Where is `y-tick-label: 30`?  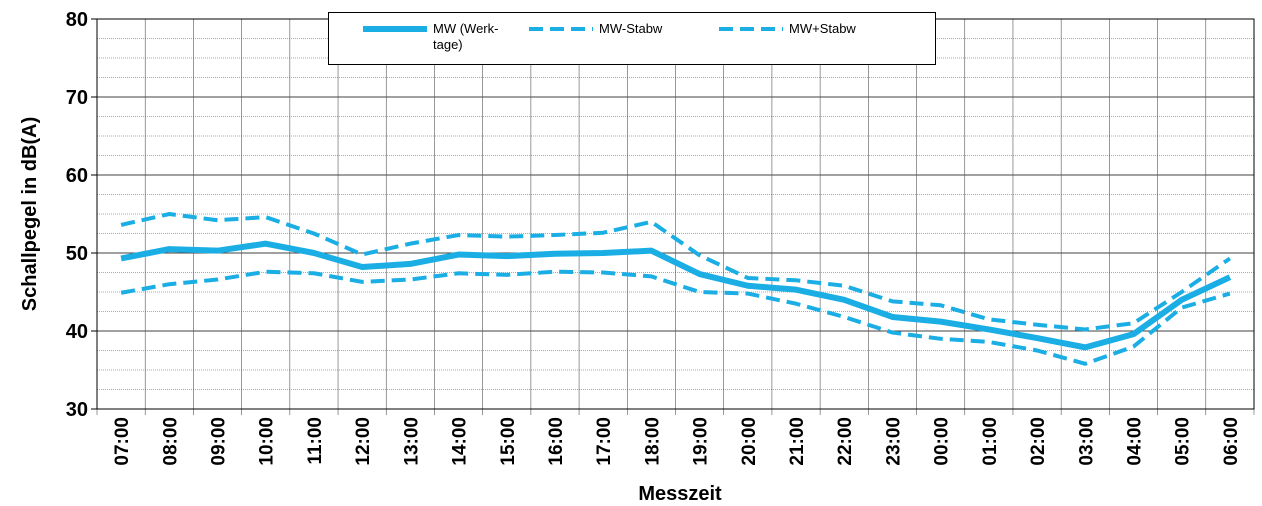 y-tick-label: 30 is located at coordinates (77, 410).